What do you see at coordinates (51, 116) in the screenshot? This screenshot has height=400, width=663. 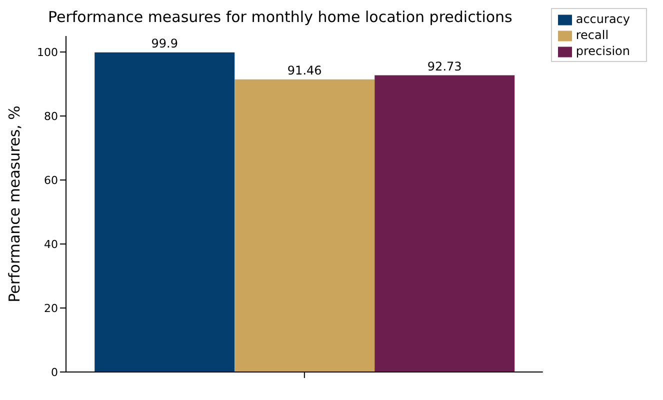 I see `y-tick-label: 80` at bounding box center [51, 116].